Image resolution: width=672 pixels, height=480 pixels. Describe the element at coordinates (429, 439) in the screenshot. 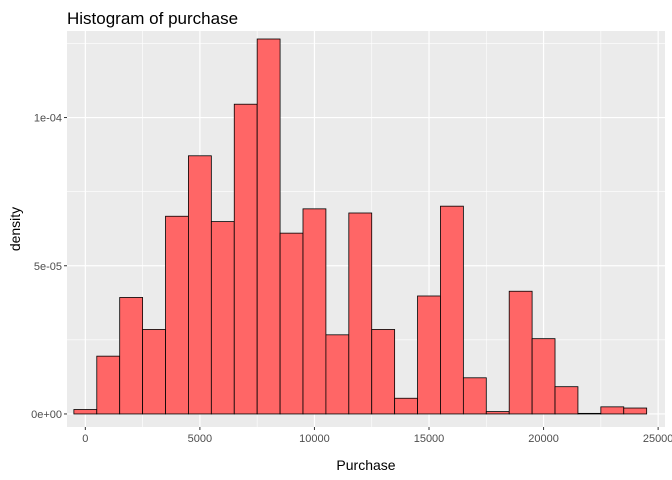

I see `x-tick-label-3: 15000` at that location.